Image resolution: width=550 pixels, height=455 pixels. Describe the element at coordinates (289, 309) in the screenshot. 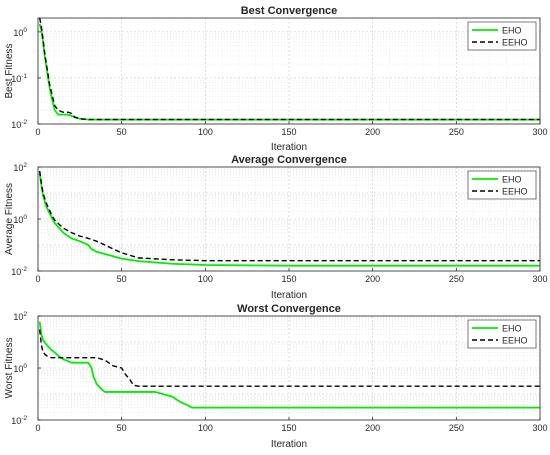

I see `chart-title: Worst Convergence` at that location.